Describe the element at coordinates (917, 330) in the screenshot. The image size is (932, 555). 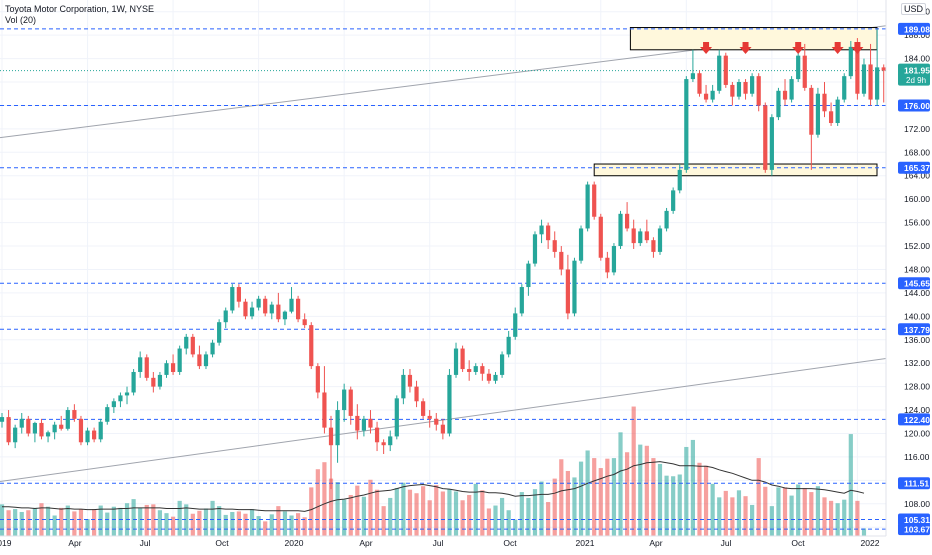
I see `level-label: 137.79` at that location.